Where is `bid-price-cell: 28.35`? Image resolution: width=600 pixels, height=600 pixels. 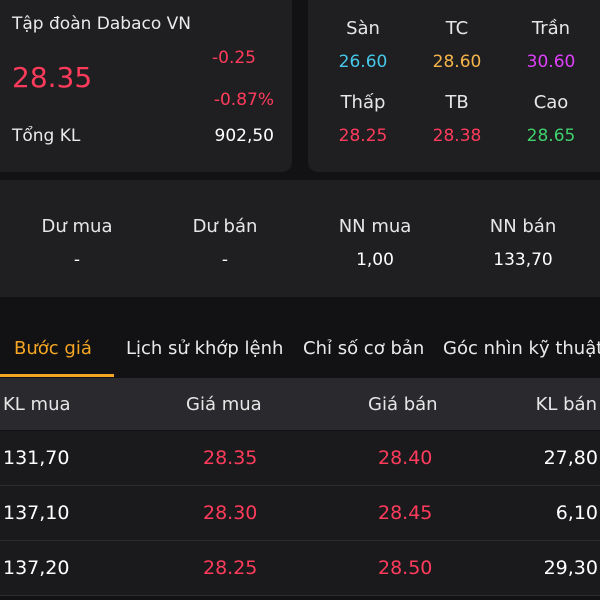 bid-price-cell: 28.35 is located at coordinates (230, 458).